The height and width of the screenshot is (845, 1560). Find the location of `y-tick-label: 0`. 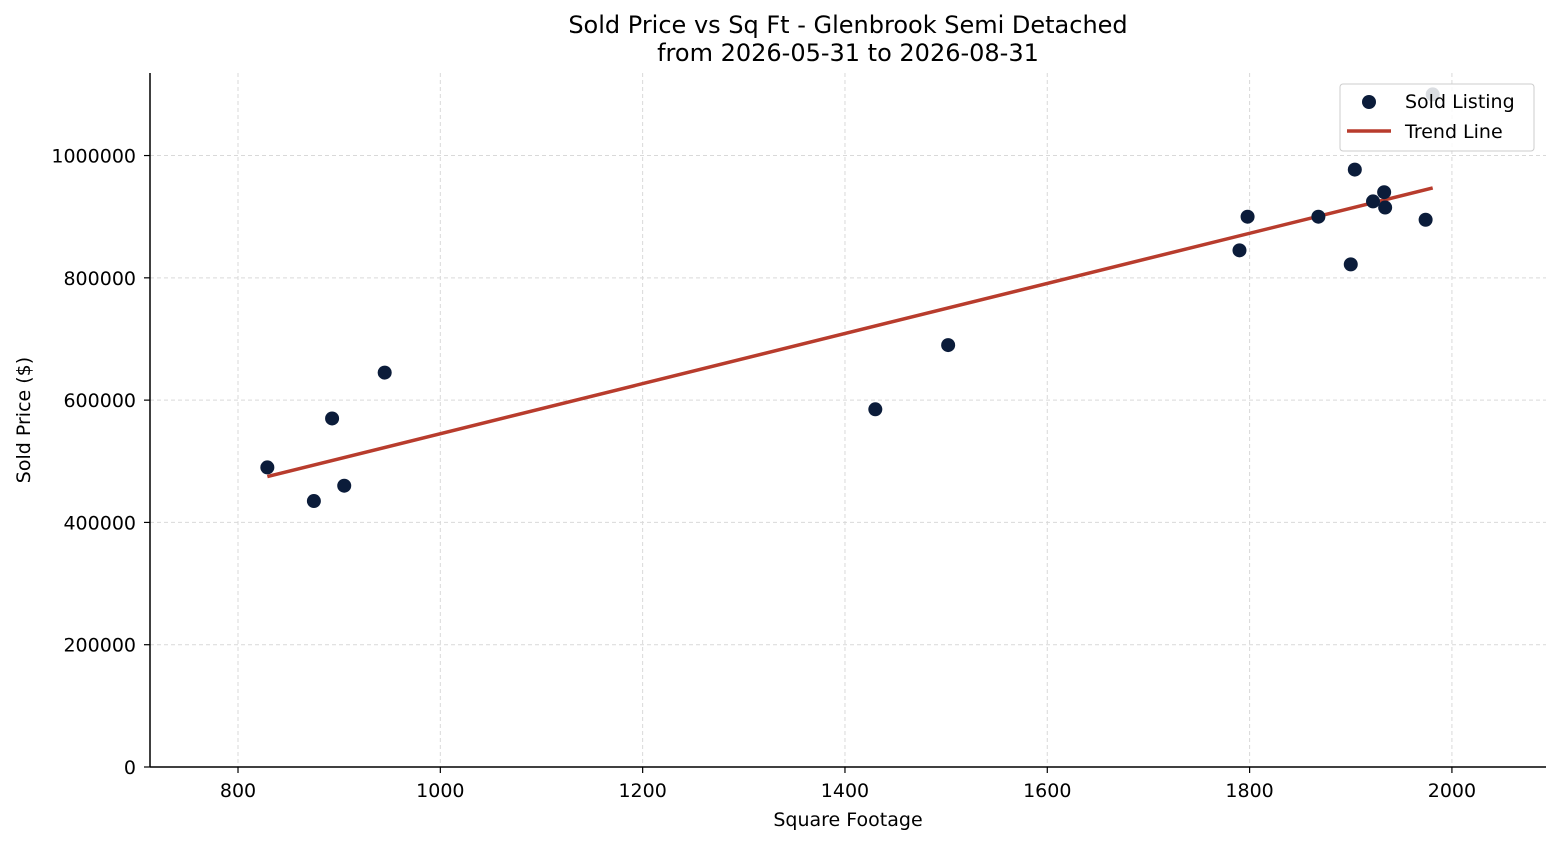

y-tick-label: 0 is located at coordinates (130, 768).